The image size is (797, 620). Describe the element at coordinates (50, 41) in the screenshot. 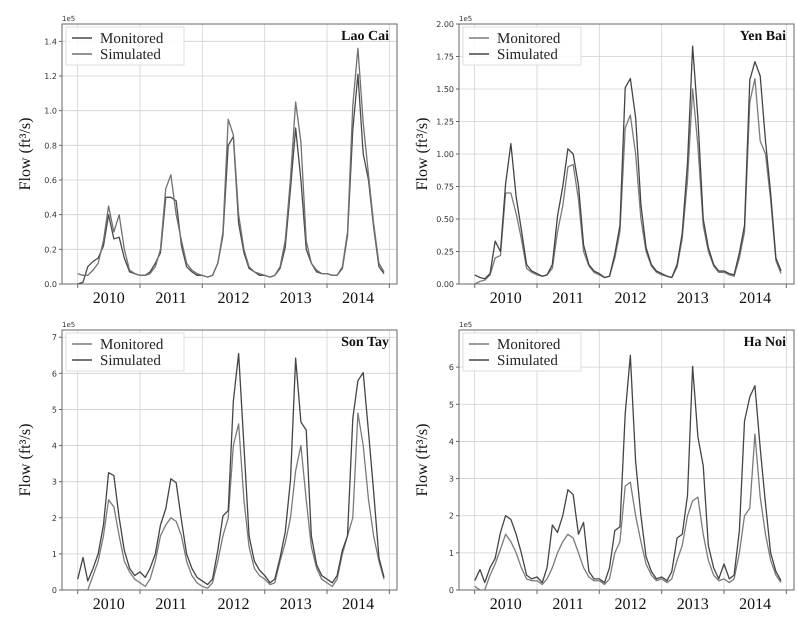

I see `y-tick-label: 1.4` at that location.